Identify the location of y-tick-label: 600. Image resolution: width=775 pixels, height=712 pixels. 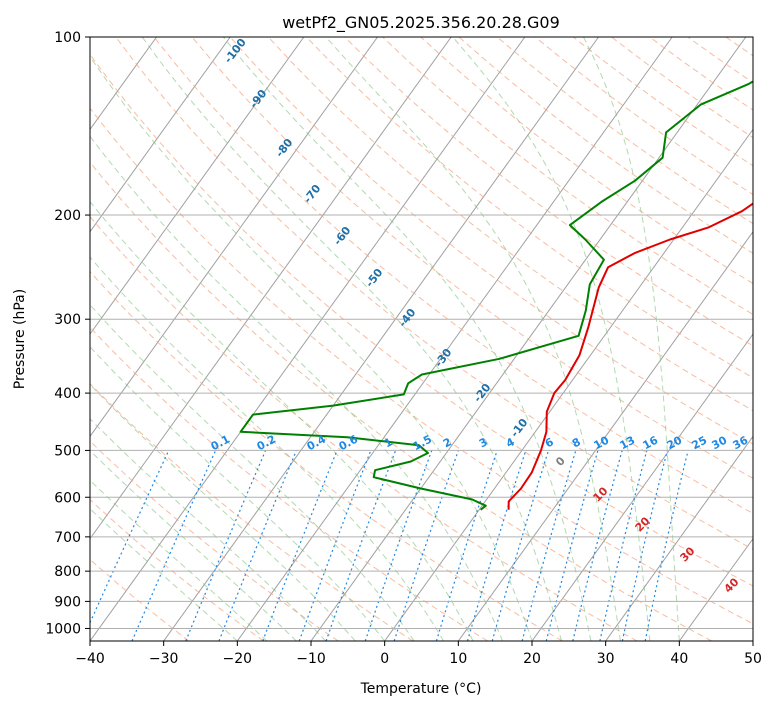
(67, 498).